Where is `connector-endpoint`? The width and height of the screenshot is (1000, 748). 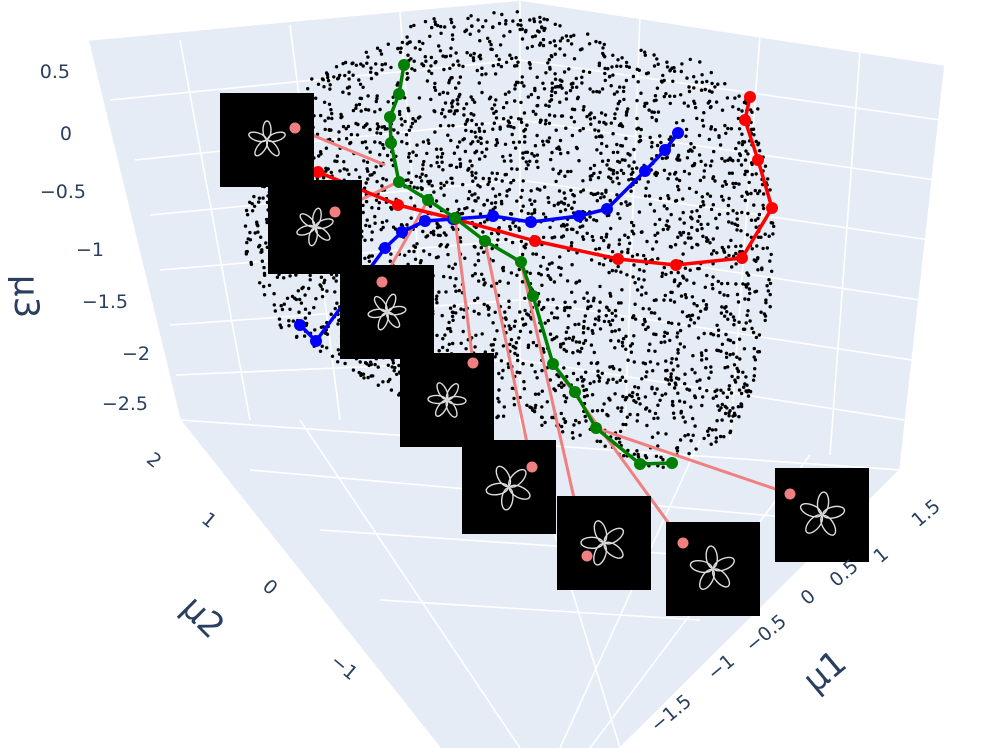 connector-endpoint is located at coordinates (790, 494).